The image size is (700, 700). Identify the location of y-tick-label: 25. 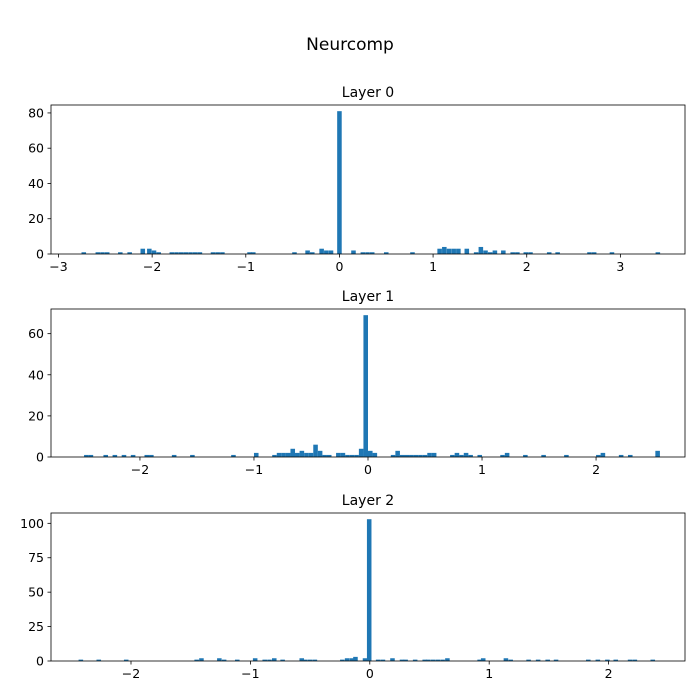
(36, 626).